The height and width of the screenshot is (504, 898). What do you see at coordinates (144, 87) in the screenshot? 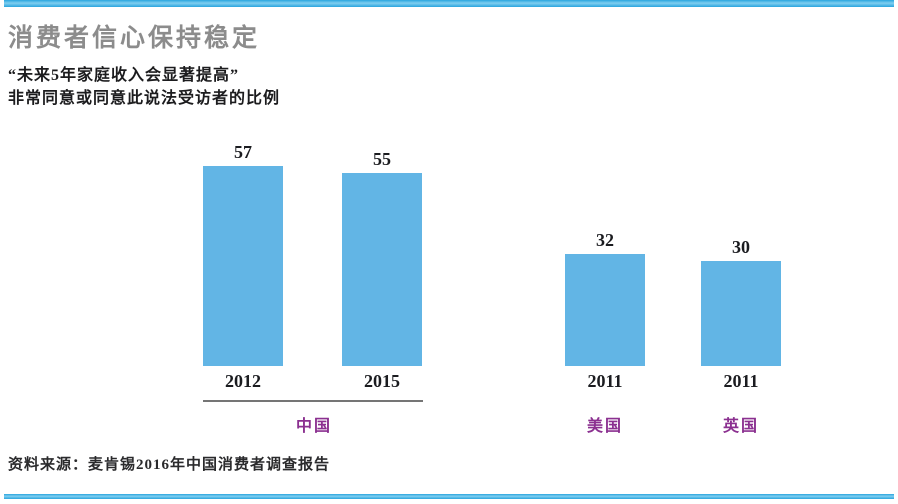
I see `chart-subtitle: “未来5年家庭收入会显著提高” 非常同意或同意此说法受访者的比例` at bounding box center [144, 87].